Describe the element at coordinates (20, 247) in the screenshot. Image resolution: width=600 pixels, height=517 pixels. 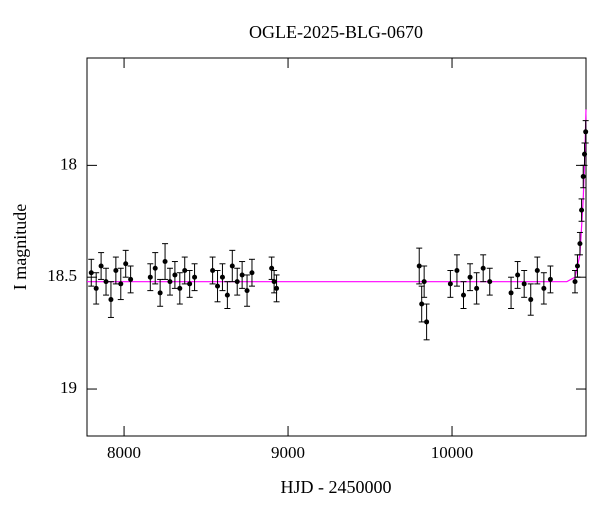
I see `y-axis-label: I magnitude` at that location.